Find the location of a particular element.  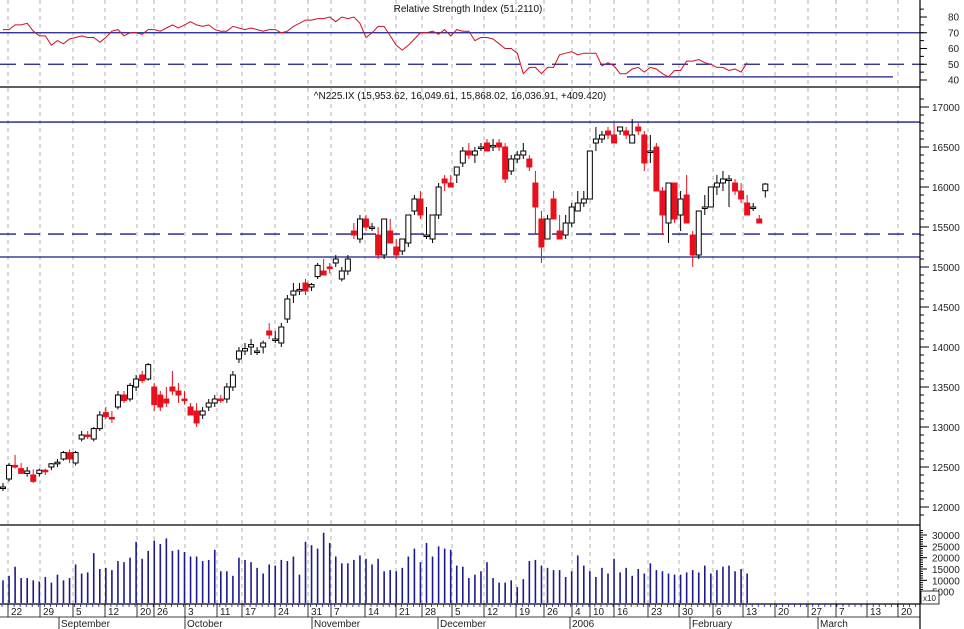

price-tick-label: 15000 is located at coordinates (946, 268).